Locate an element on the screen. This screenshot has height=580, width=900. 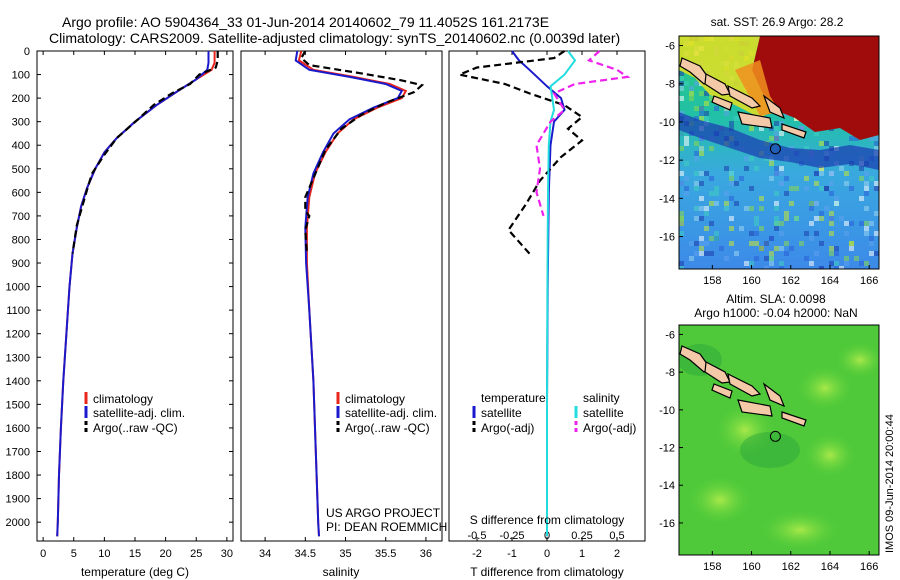
lat-tick-label: -16 is located at coordinates (667, 524).